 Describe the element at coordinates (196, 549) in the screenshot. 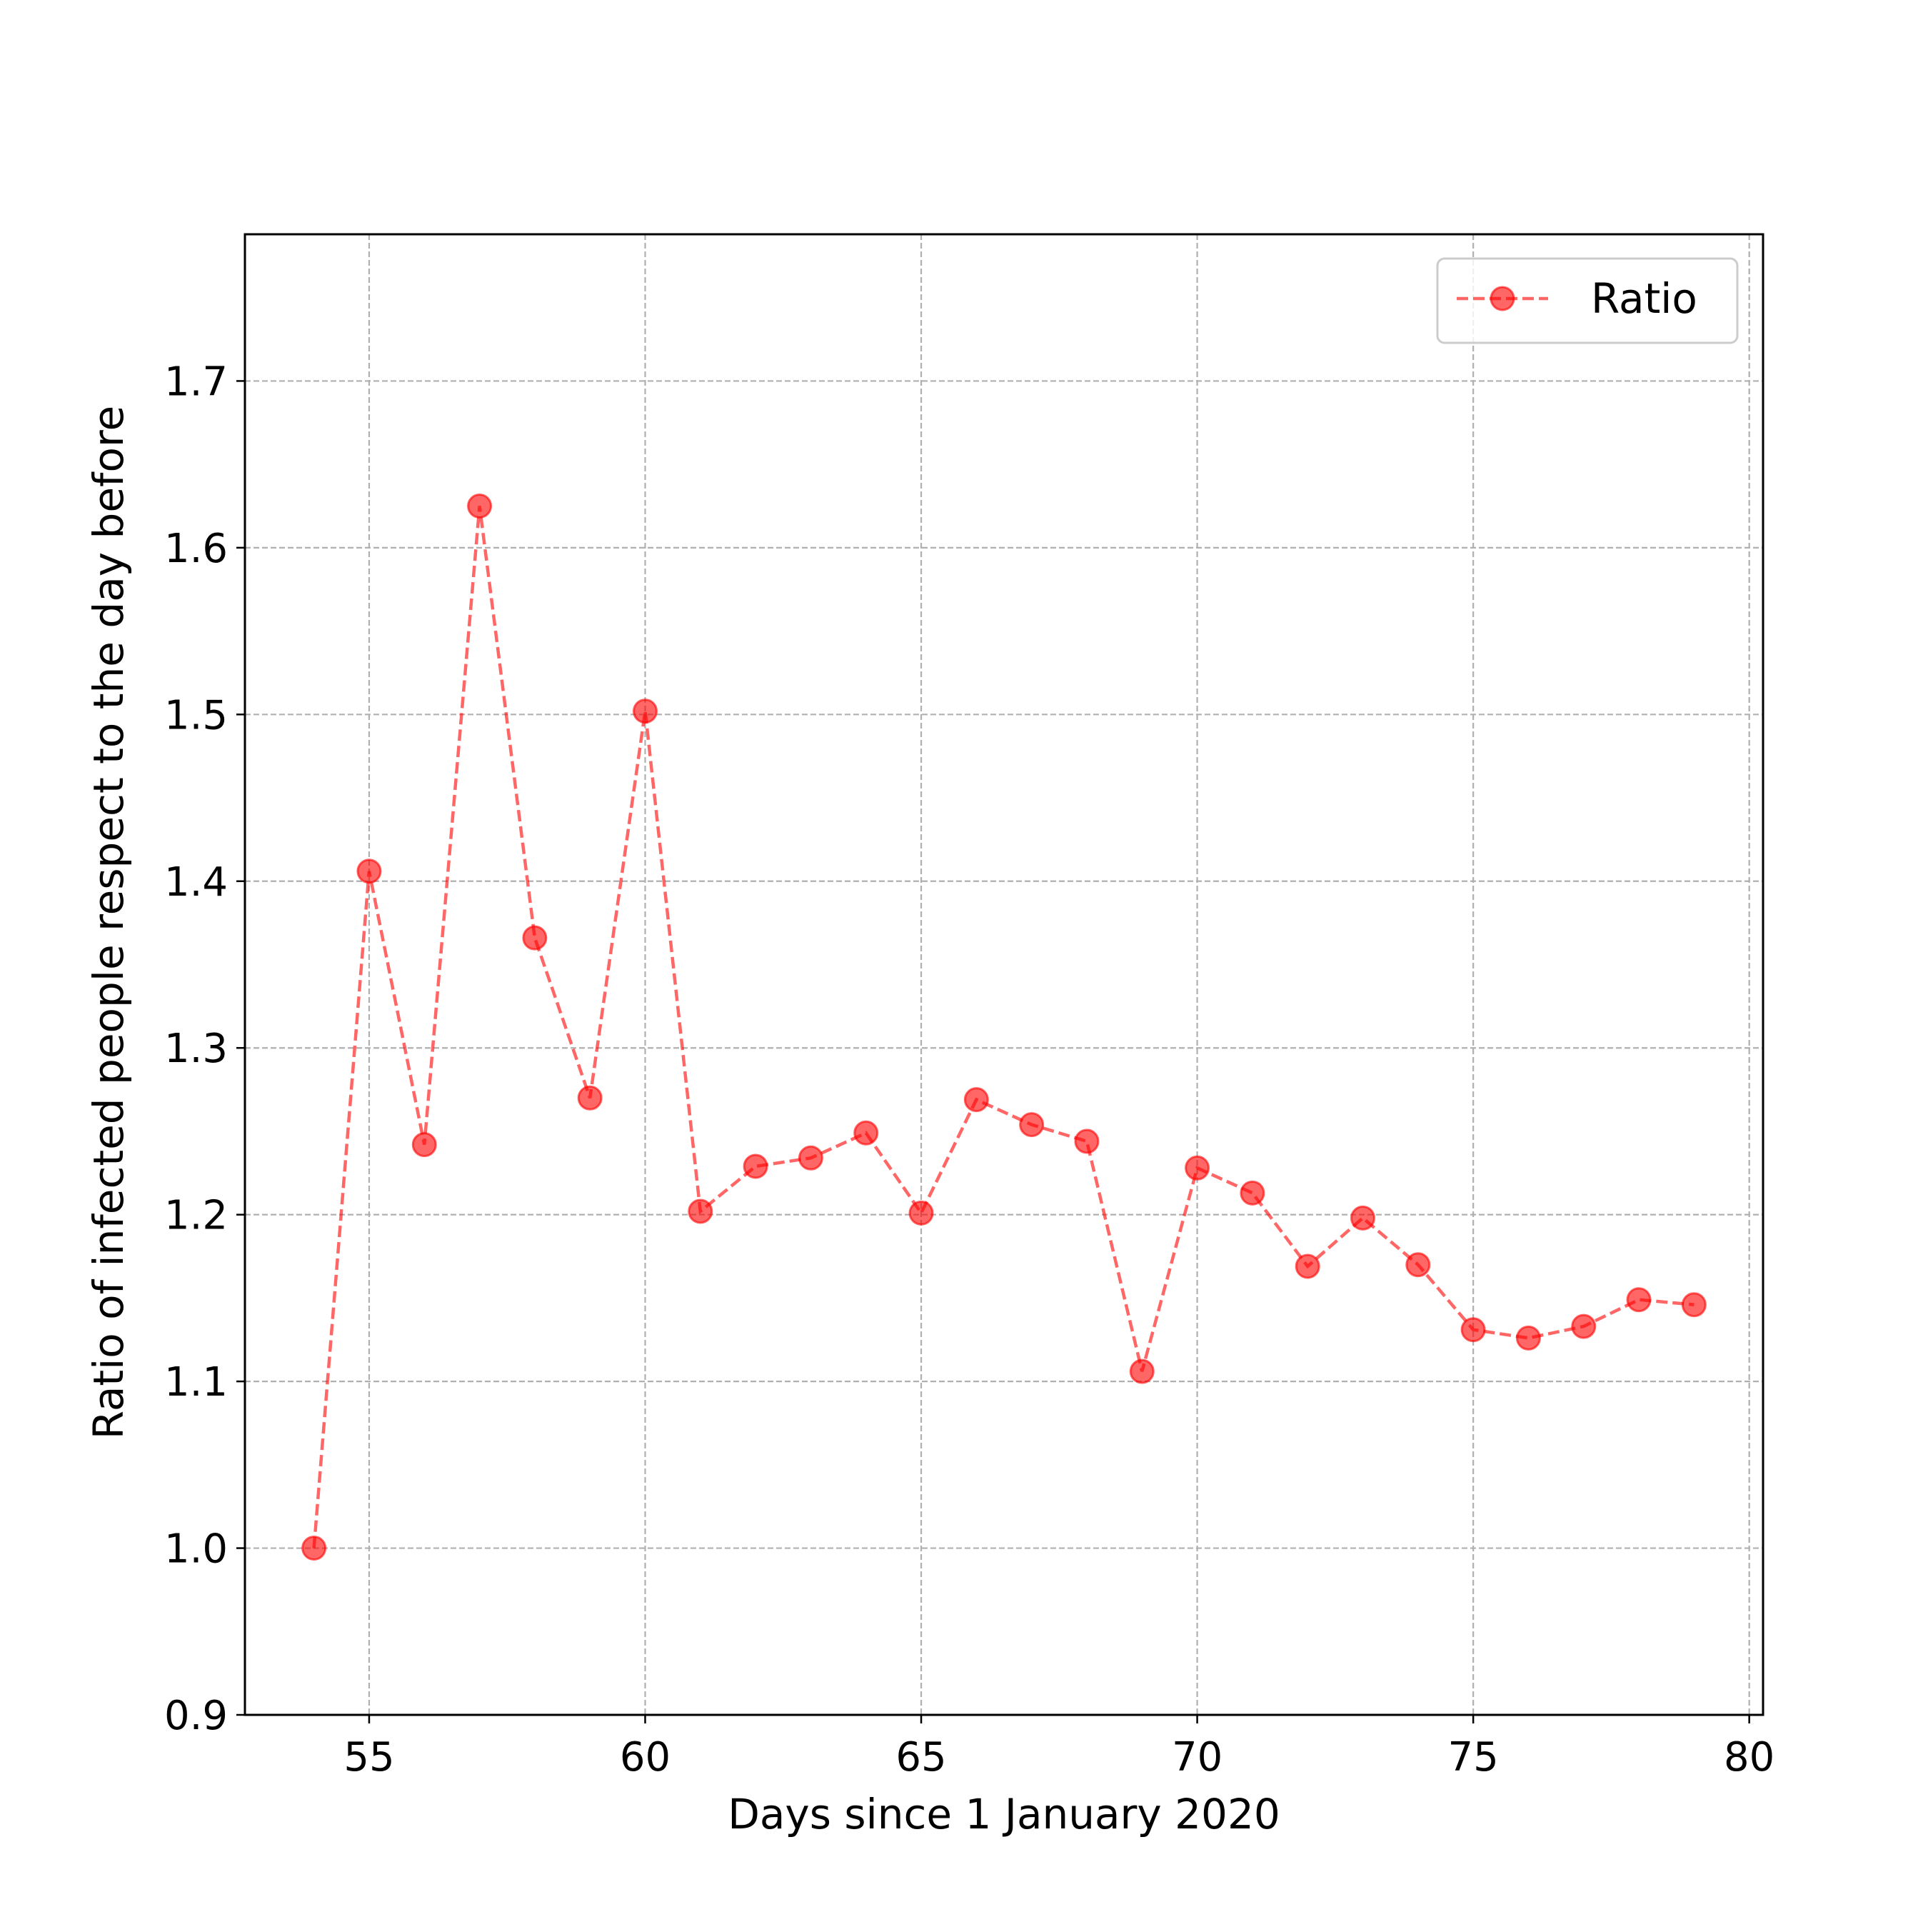

I see `y-tick-label: 1.6` at that location.